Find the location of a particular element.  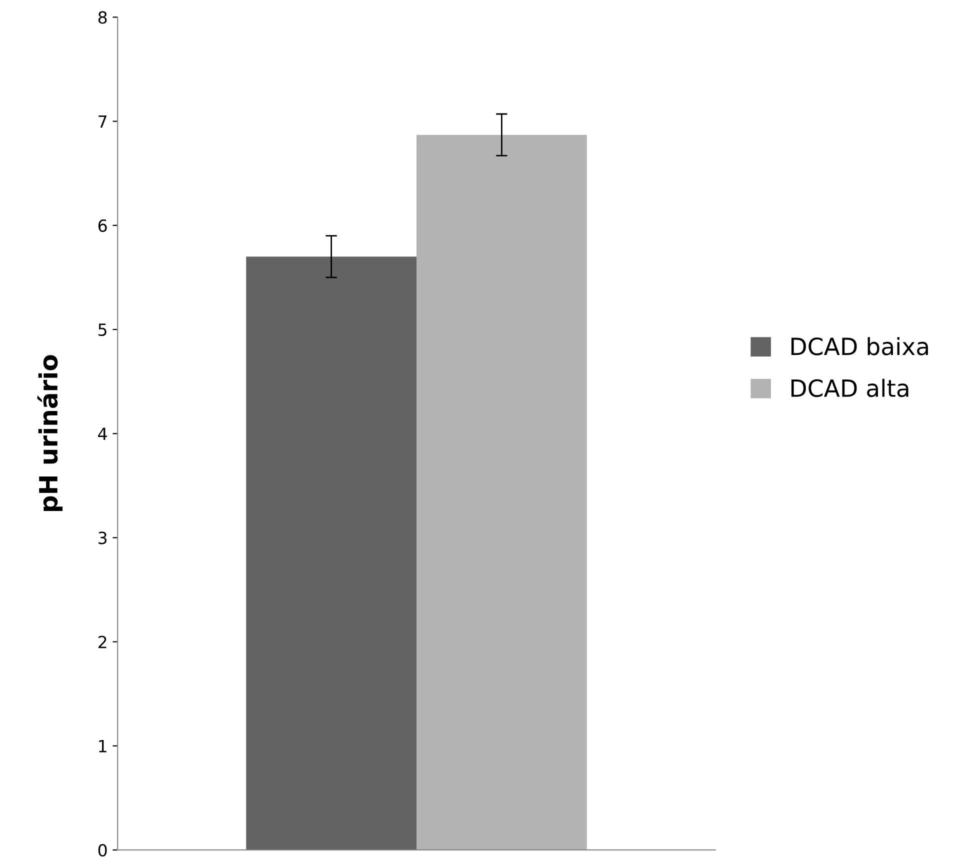

y-tick-label: 6 is located at coordinates (102, 225).